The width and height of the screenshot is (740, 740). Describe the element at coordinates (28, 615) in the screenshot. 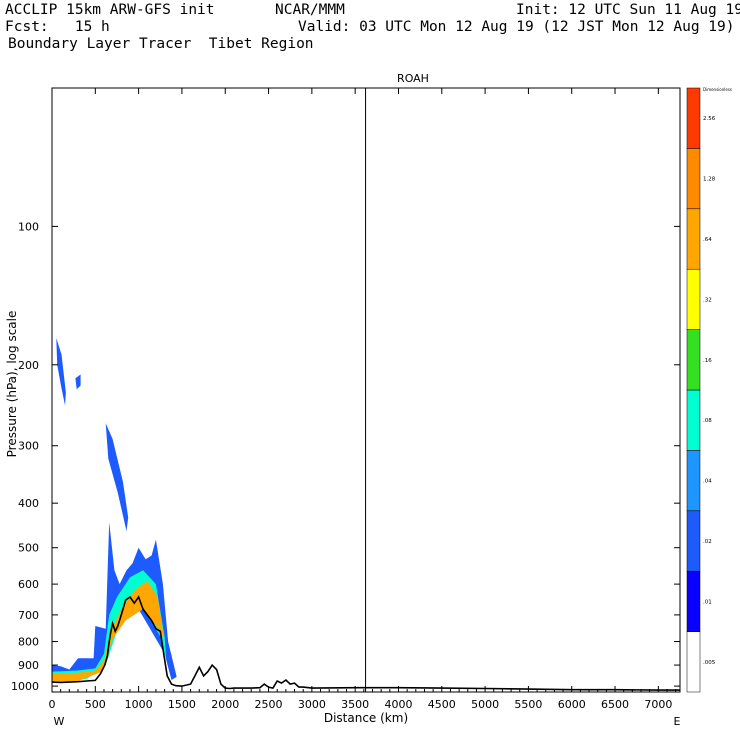

I see `y-tick-label-700: 700` at that location.